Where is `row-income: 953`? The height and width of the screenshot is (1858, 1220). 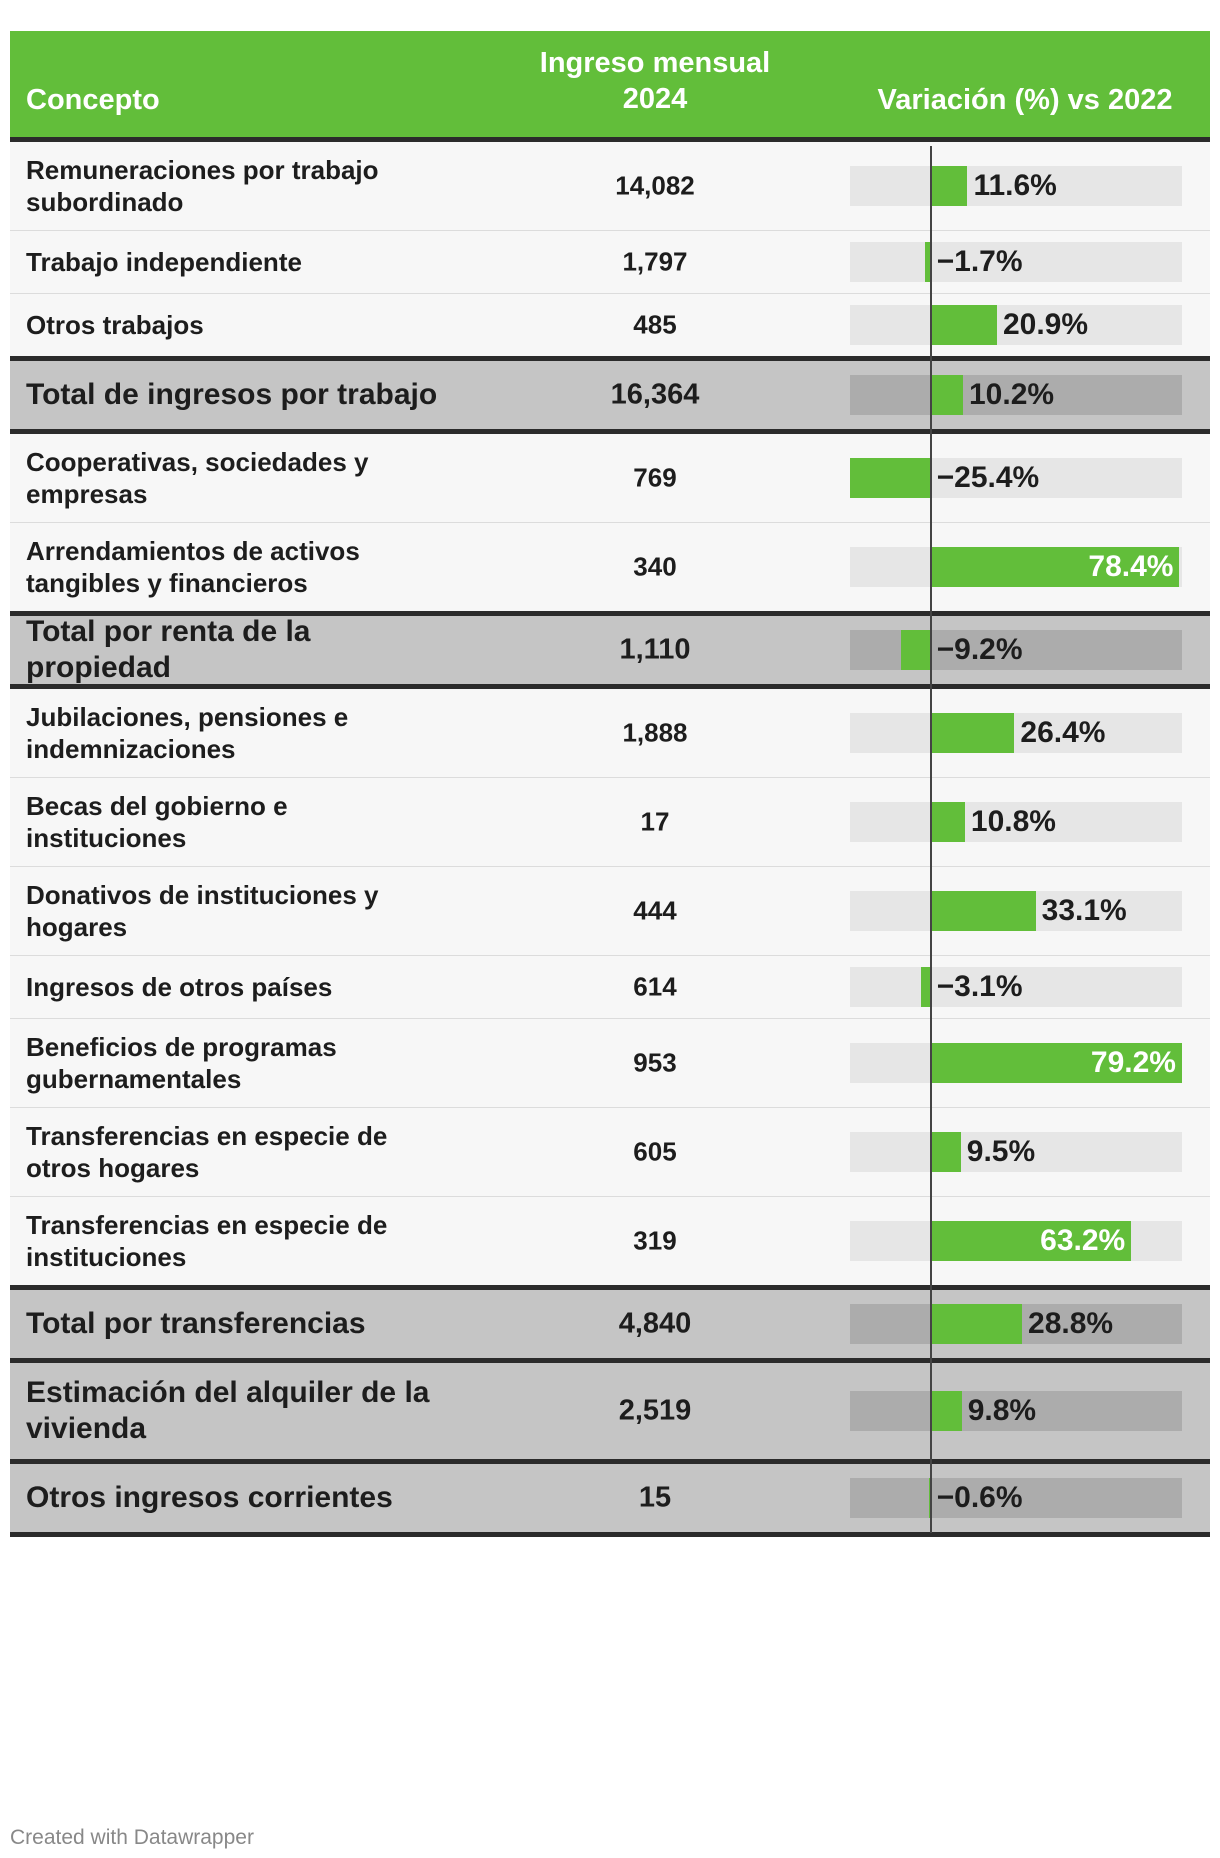 row-income: 953 is located at coordinates (655, 1062).